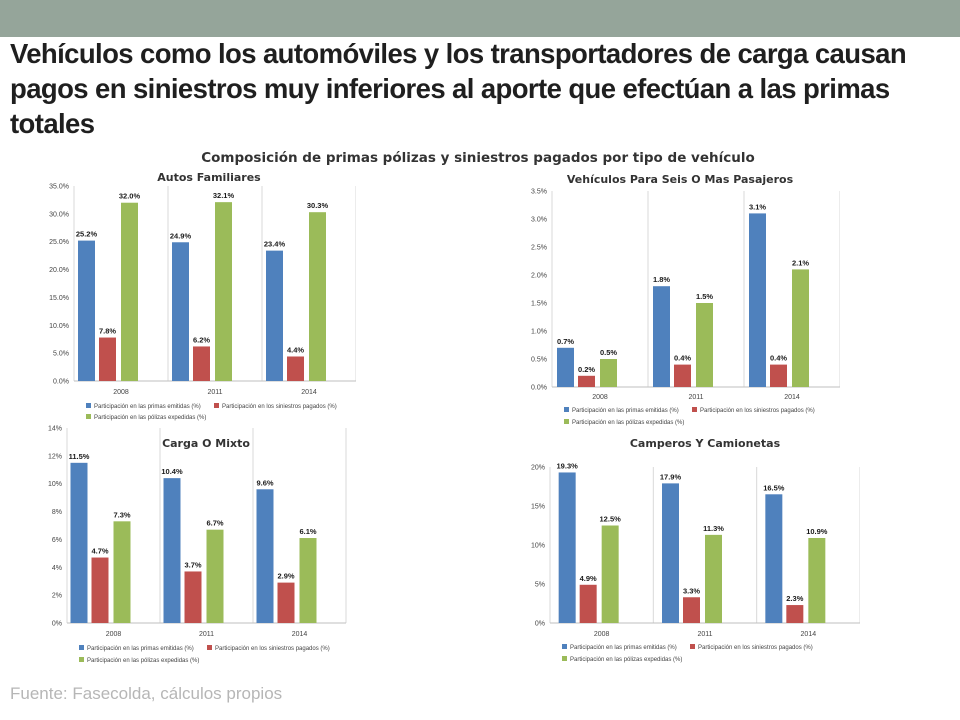 This screenshot has height=720, width=960. Describe the element at coordinates (671, 476) in the screenshot. I see `data-label: 17.9%` at that location.